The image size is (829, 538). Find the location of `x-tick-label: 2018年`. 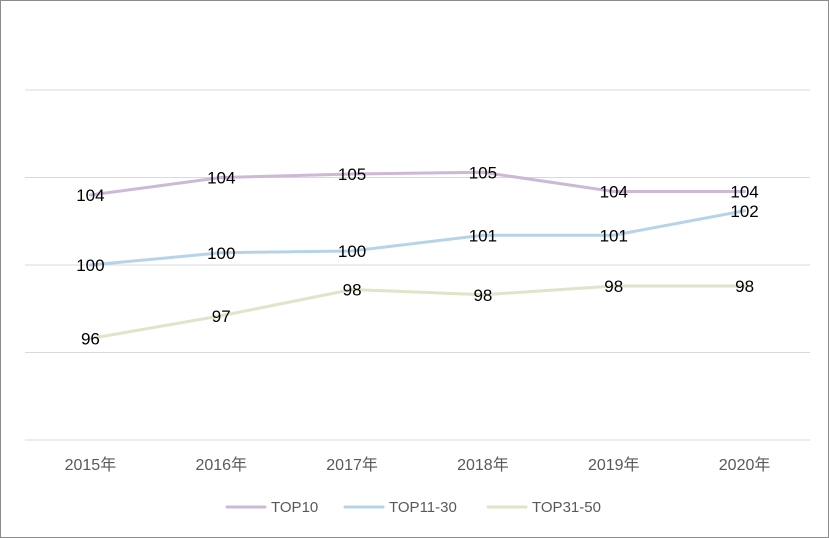

x-tick-label: 2018年 is located at coordinates (483, 465).